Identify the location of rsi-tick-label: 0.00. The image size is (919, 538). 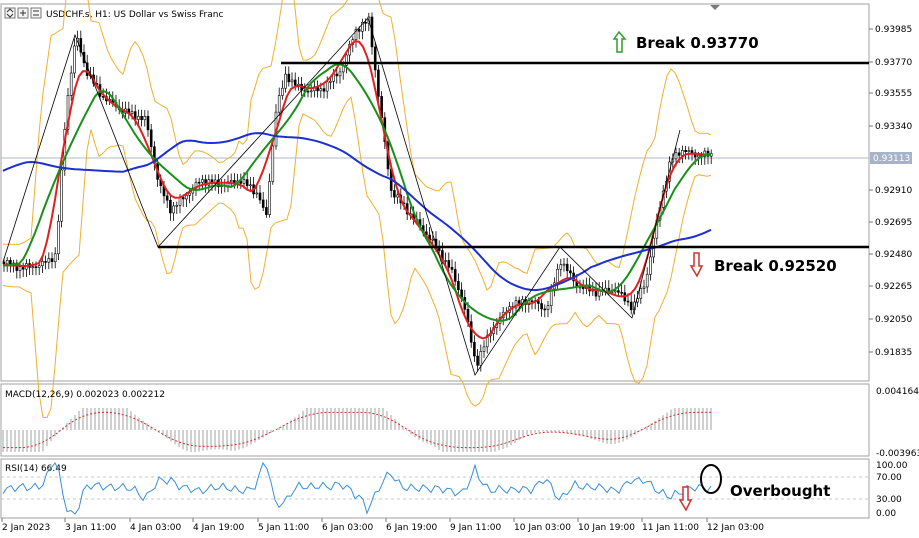
(886, 514).